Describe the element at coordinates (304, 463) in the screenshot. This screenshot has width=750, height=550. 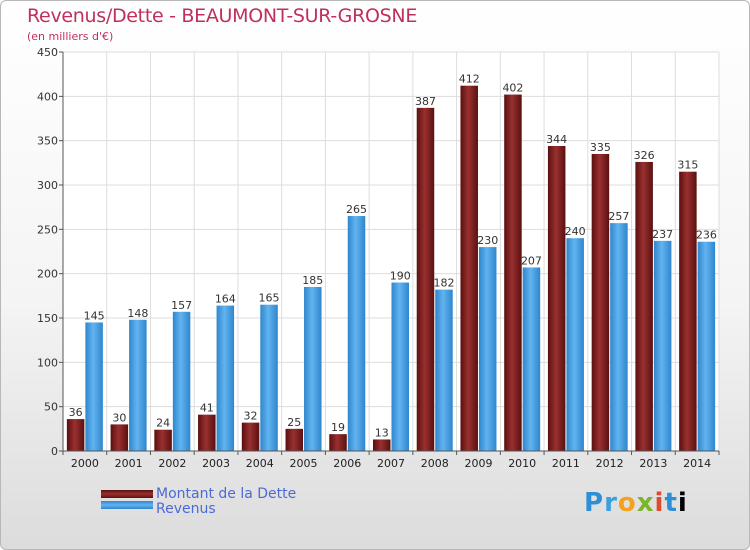
I see `x-tick-label: 2005` at that location.